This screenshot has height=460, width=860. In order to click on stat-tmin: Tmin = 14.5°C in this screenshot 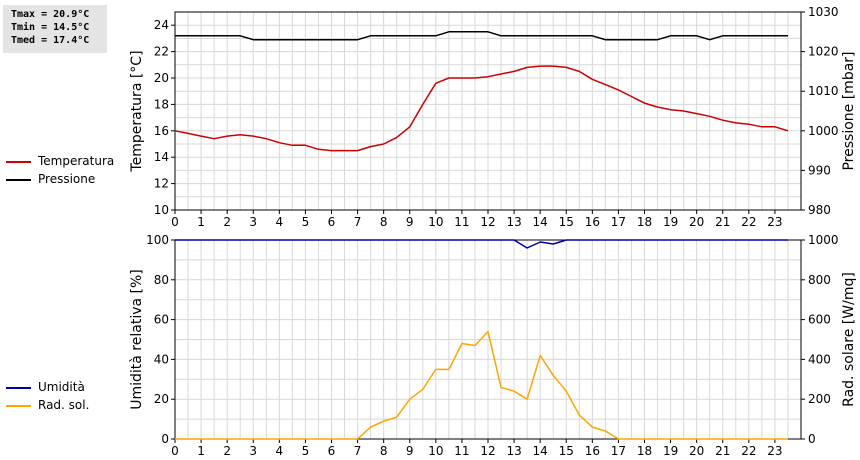, I will do `click(50, 27)`.